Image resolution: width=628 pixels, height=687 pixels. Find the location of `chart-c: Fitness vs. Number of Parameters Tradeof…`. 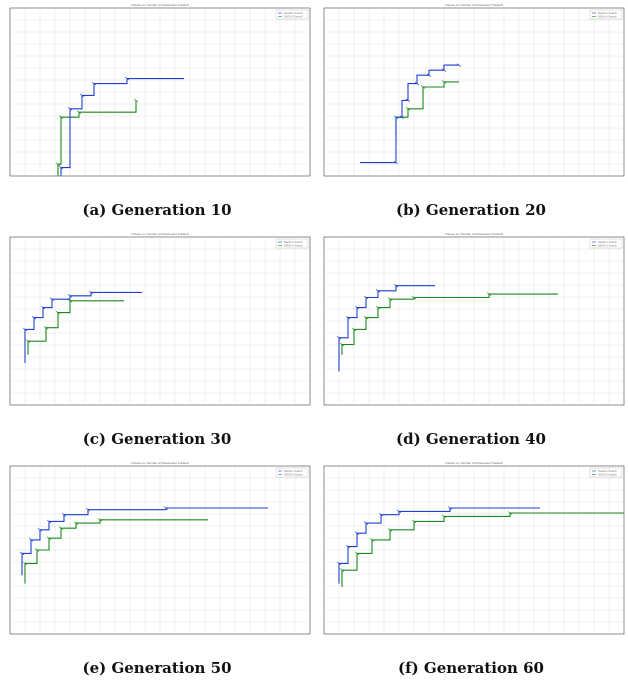

chart-c: Fitness vs. Number of Parameters Tradeof… is located at coordinates (160, 319).